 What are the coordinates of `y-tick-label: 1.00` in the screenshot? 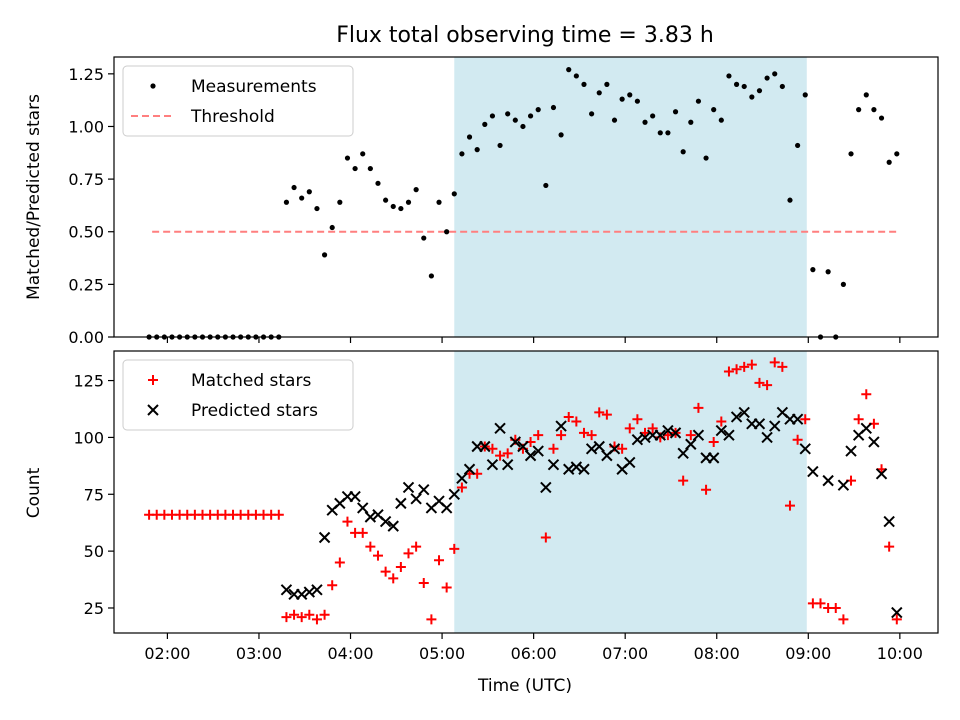 It's located at (86, 126).